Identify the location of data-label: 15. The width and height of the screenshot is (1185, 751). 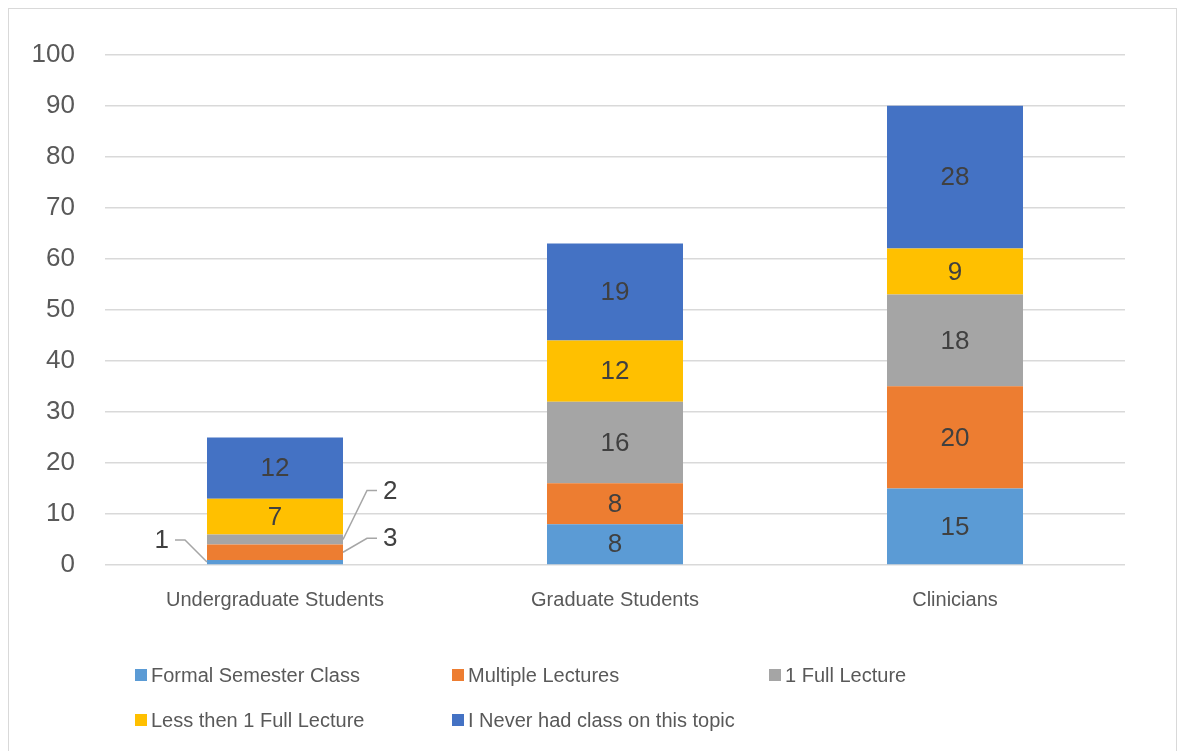
(955, 525).